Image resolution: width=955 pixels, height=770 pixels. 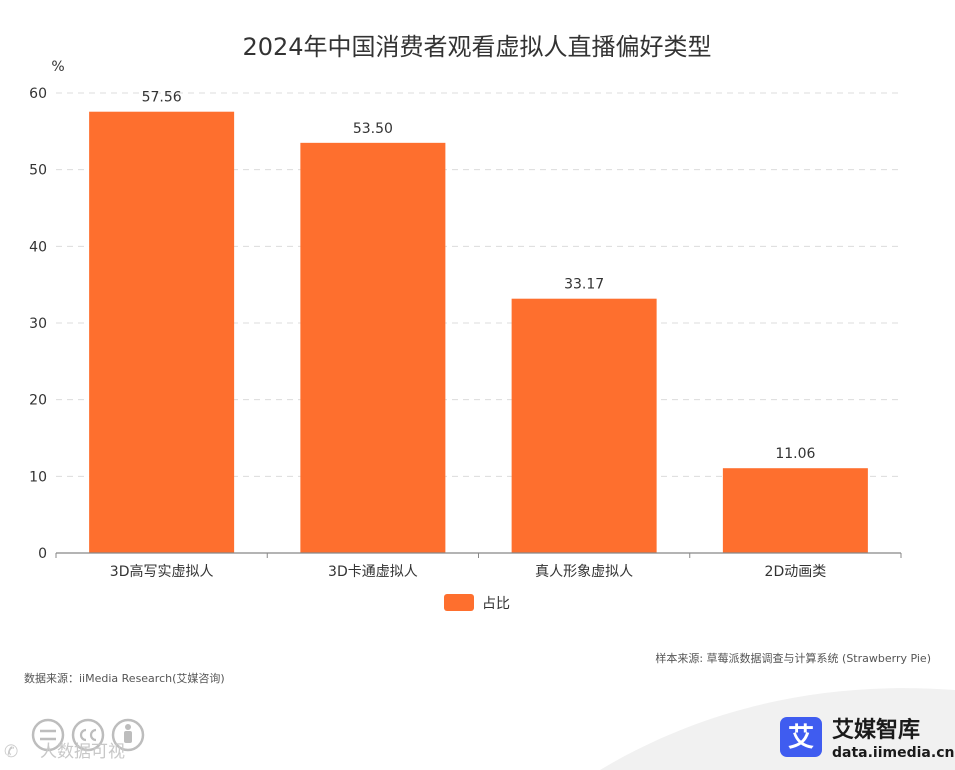 I want to click on watermark-icon: ✆, so click(x=11, y=752).